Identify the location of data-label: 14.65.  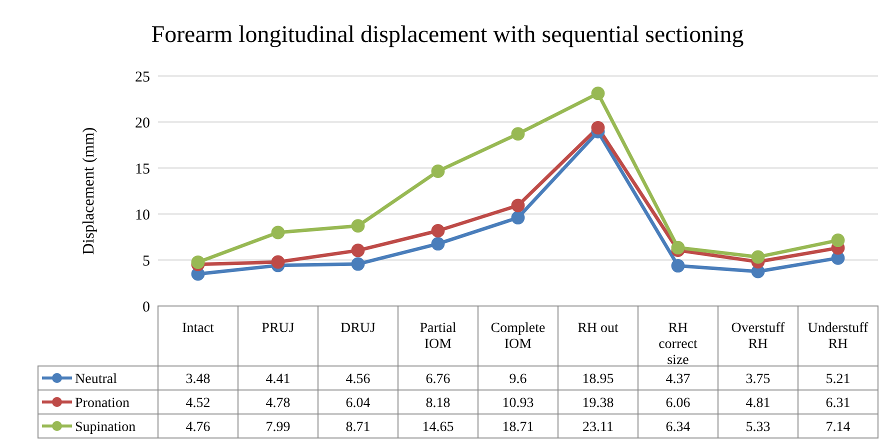
(438, 427).